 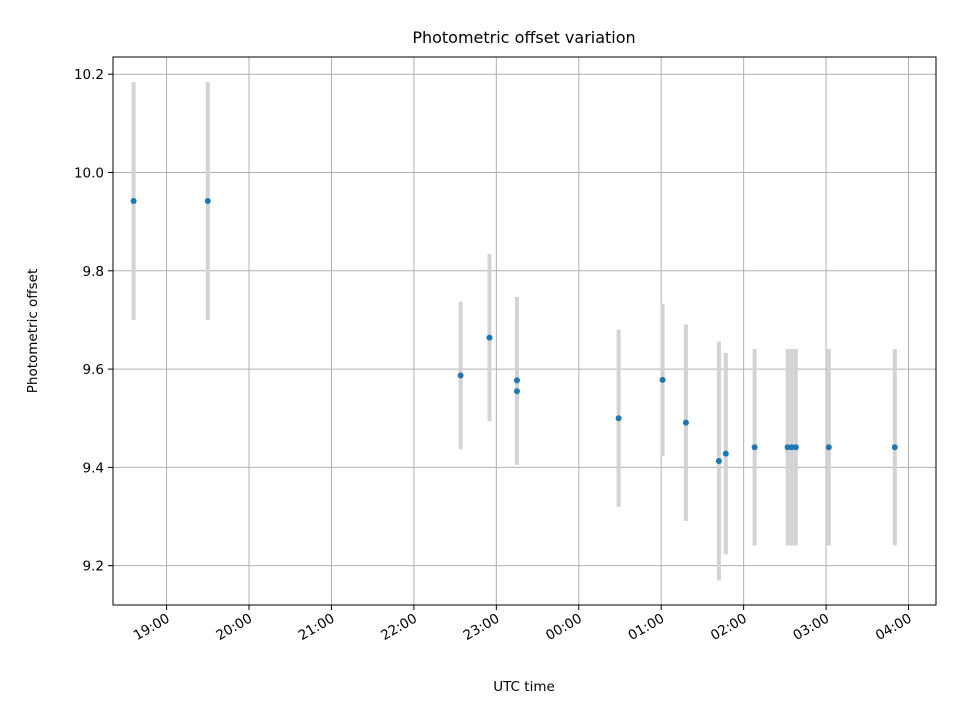 What do you see at coordinates (93, 321) in the screenshot?
I see `y-axis: 9.2 9.4 9.6 9.8 10.0 10.2` at bounding box center [93, 321].